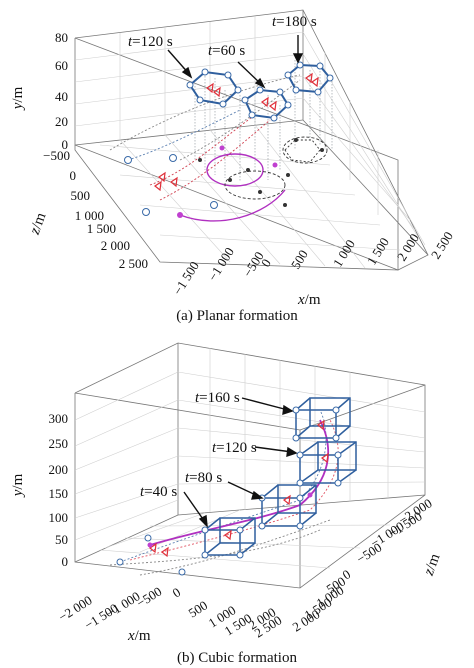 The height and width of the screenshot is (668, 474). I want to click on ztick: −500, so click(56, 155).